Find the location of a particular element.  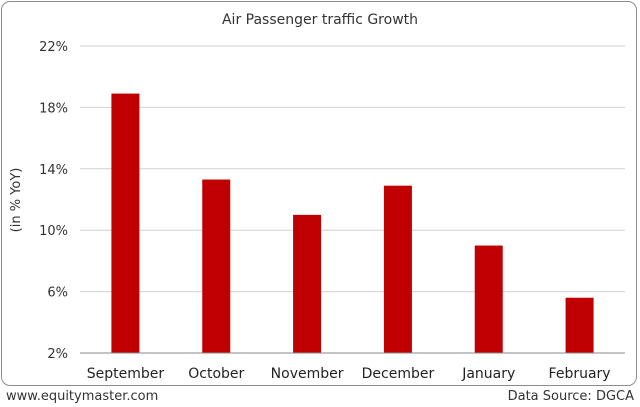

chart-title: Air Passenger traffic Growth is located at coordinates (320, 20).